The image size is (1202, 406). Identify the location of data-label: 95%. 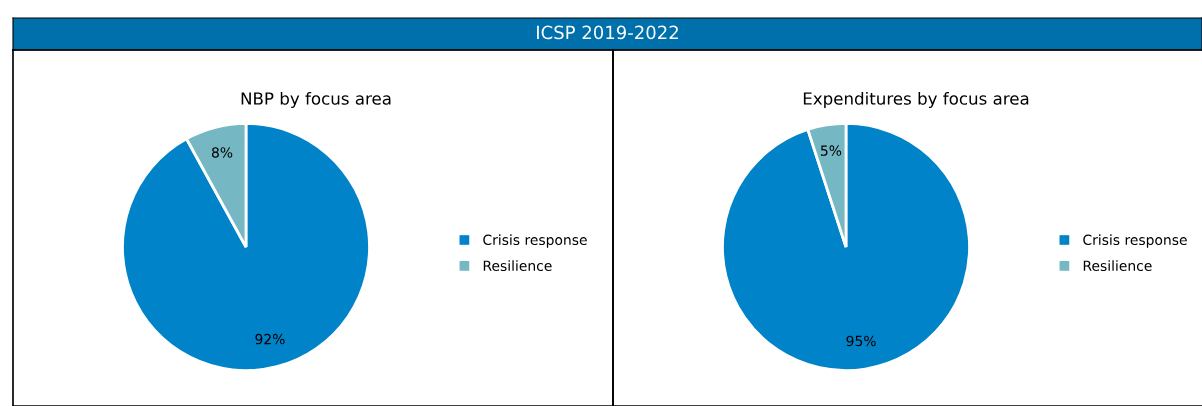
(861, 341).